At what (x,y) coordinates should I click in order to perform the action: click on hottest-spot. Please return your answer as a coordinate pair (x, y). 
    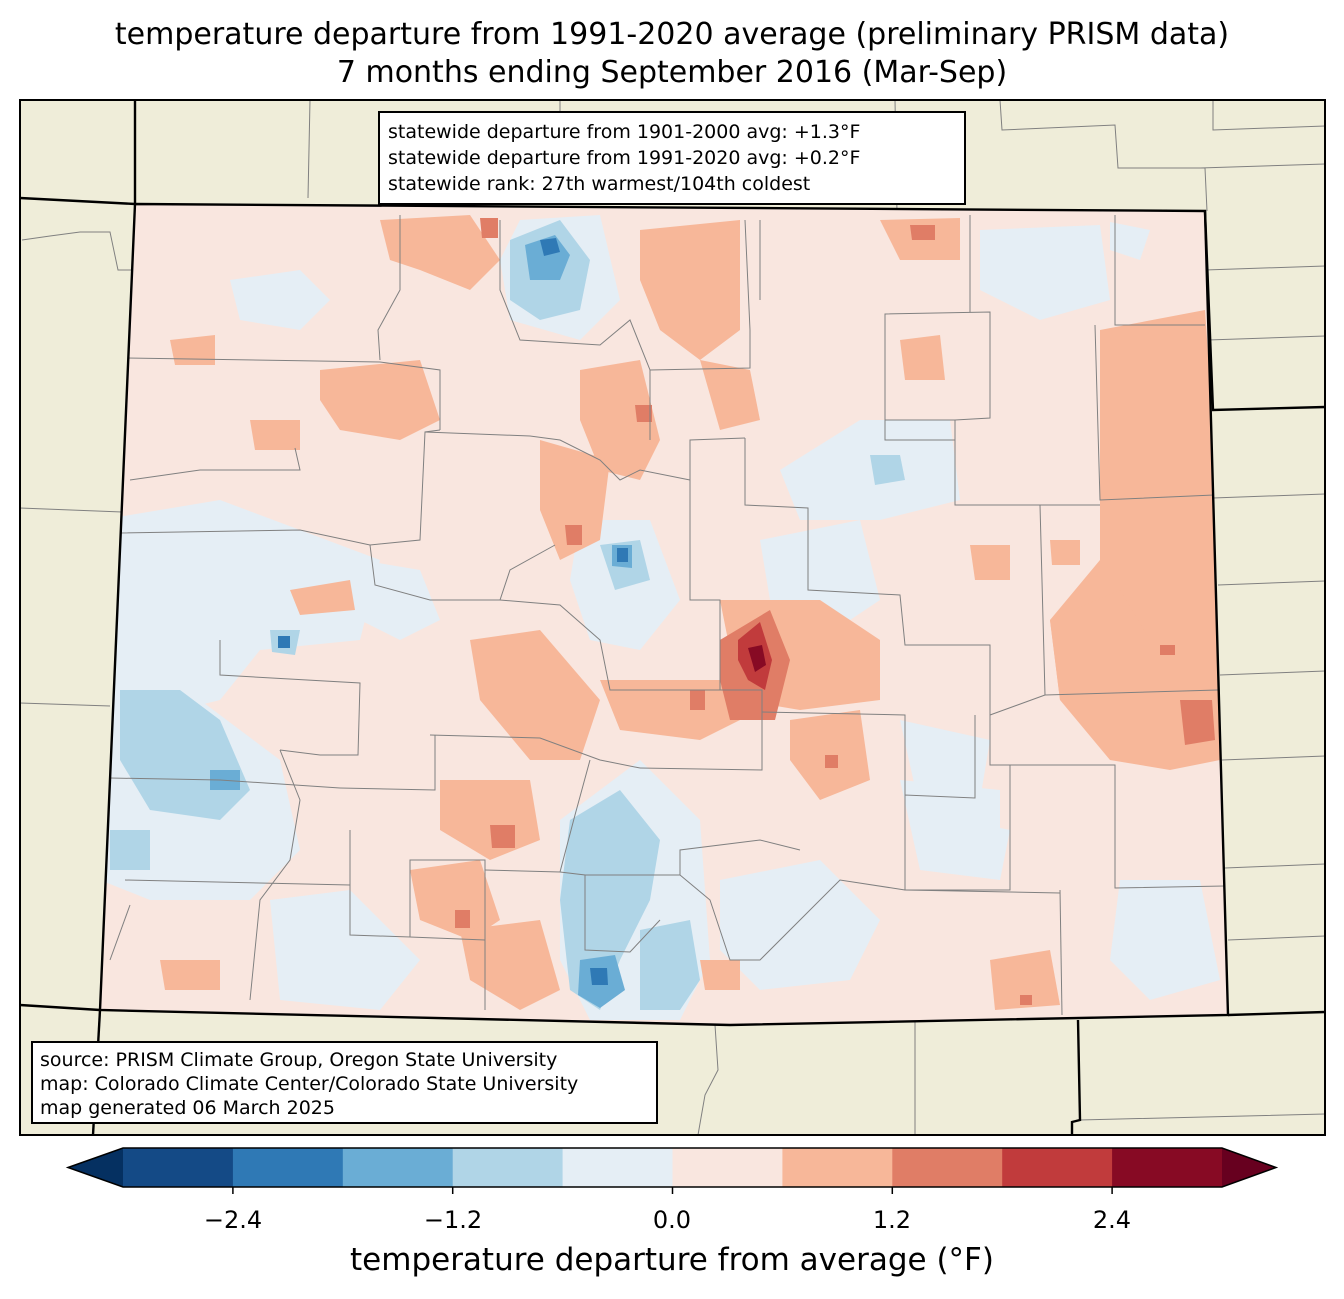
    Looking at the image, I should click on (757, 658).